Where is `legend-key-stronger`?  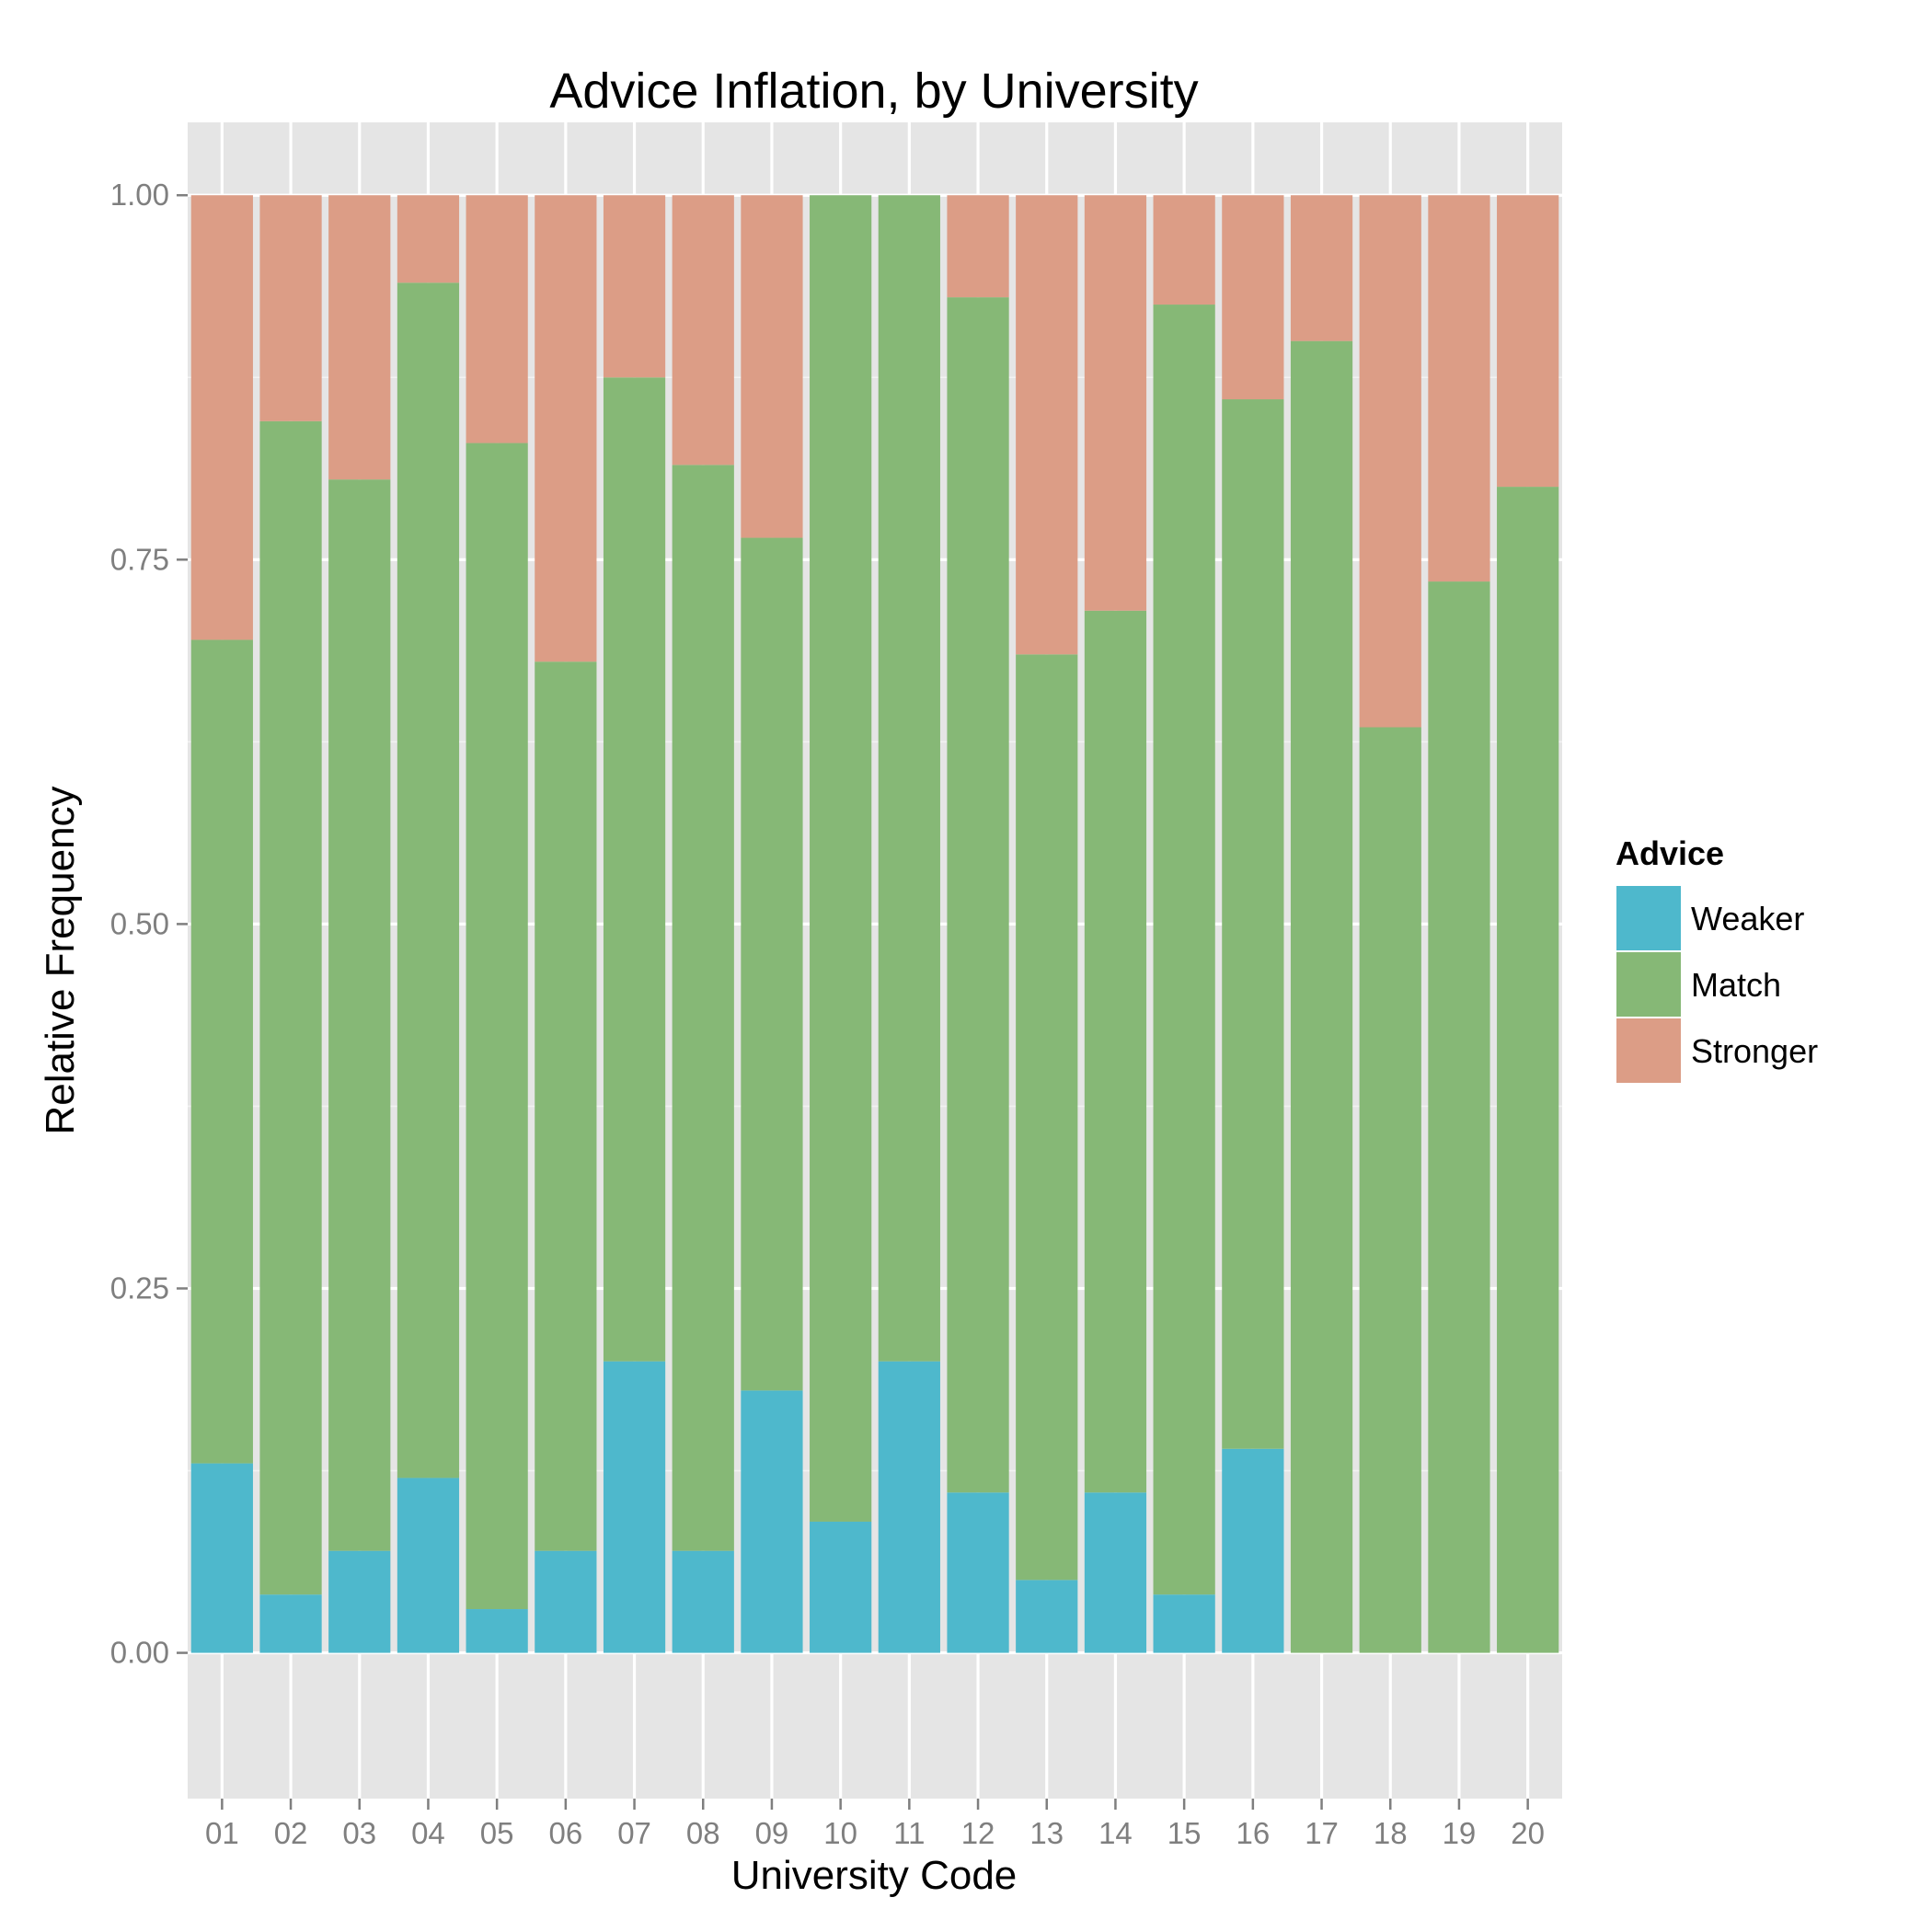 legend-key-stronger is located at coordinates (1649, 1051).